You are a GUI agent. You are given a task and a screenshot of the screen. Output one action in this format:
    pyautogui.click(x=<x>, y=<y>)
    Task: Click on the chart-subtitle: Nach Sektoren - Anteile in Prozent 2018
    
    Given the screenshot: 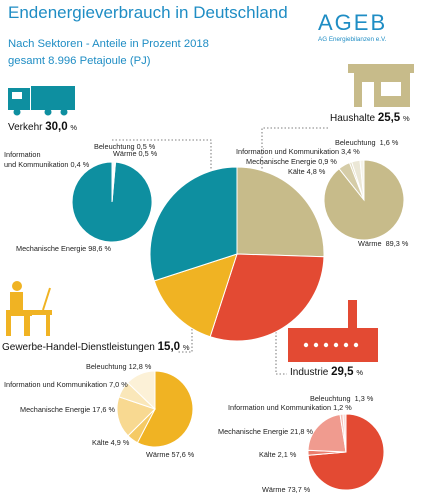 What is the action you would take?
    pyautogui.click(x=108, y=44)
    